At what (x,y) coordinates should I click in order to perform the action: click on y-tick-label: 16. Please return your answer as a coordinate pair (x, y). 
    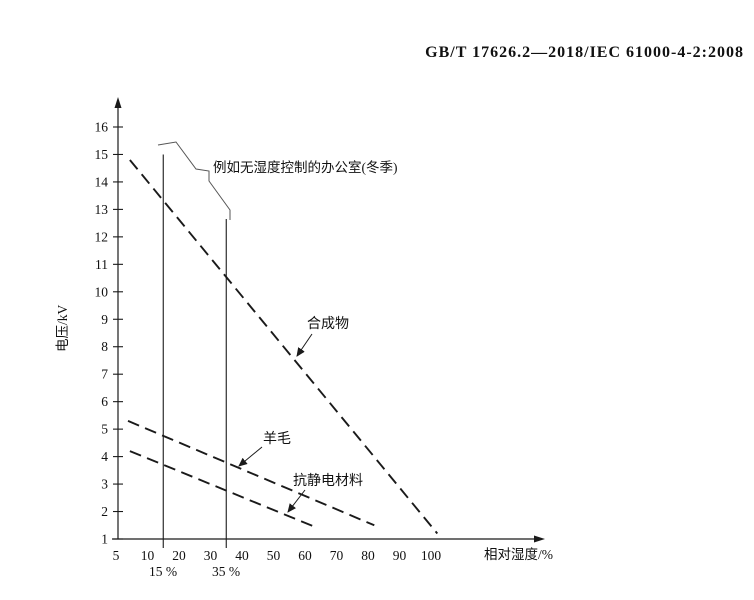
    Looking at the image, I should click on (102, 126).